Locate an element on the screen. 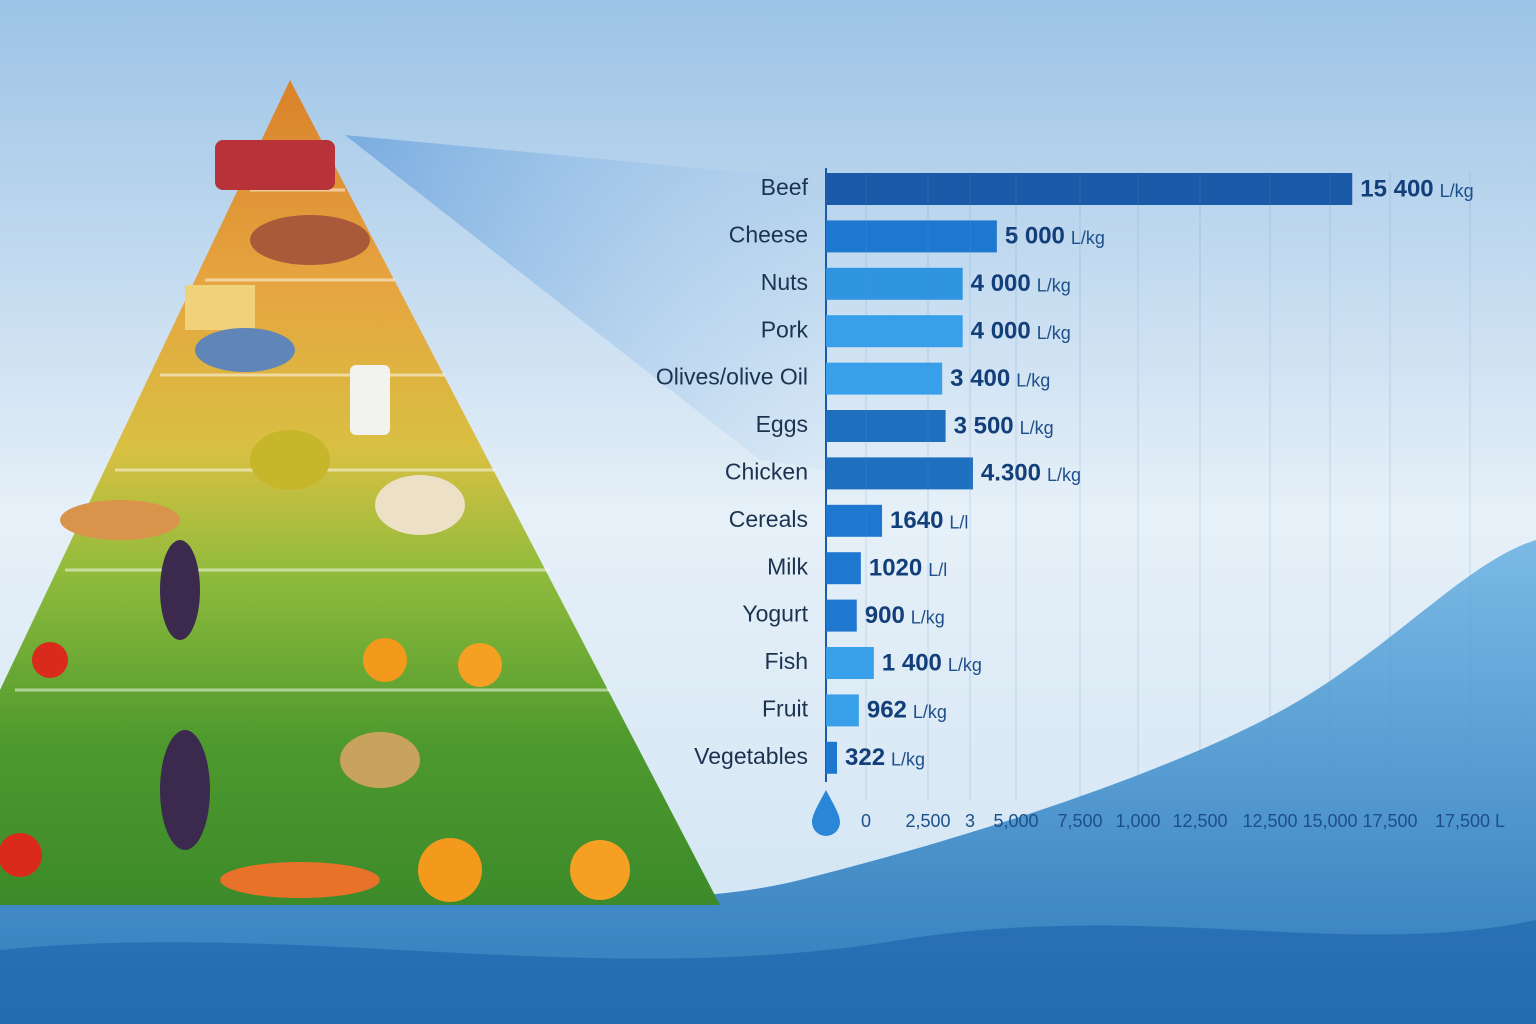 This screenshot has width=1536, height=1024. category-label: Yogurt is located at coordinates (775, 614).